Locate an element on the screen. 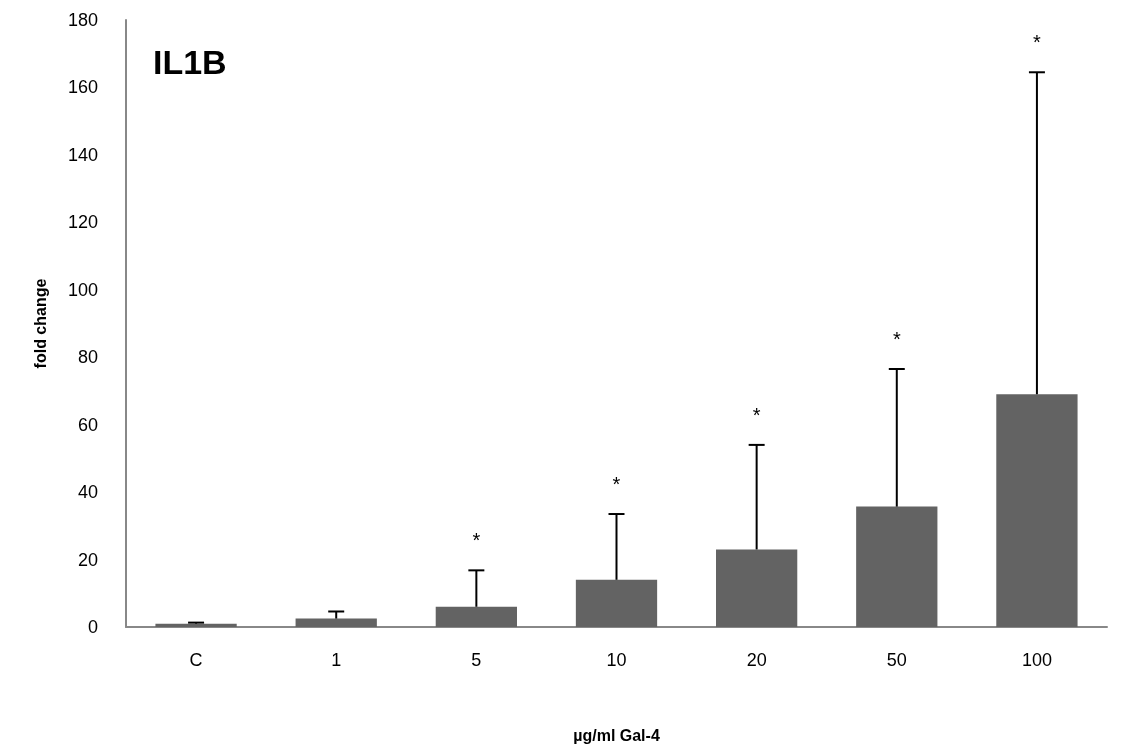 This screenshot has height=749, width=1129. y-tick-label: 80 is located at coordinates (87, 357).